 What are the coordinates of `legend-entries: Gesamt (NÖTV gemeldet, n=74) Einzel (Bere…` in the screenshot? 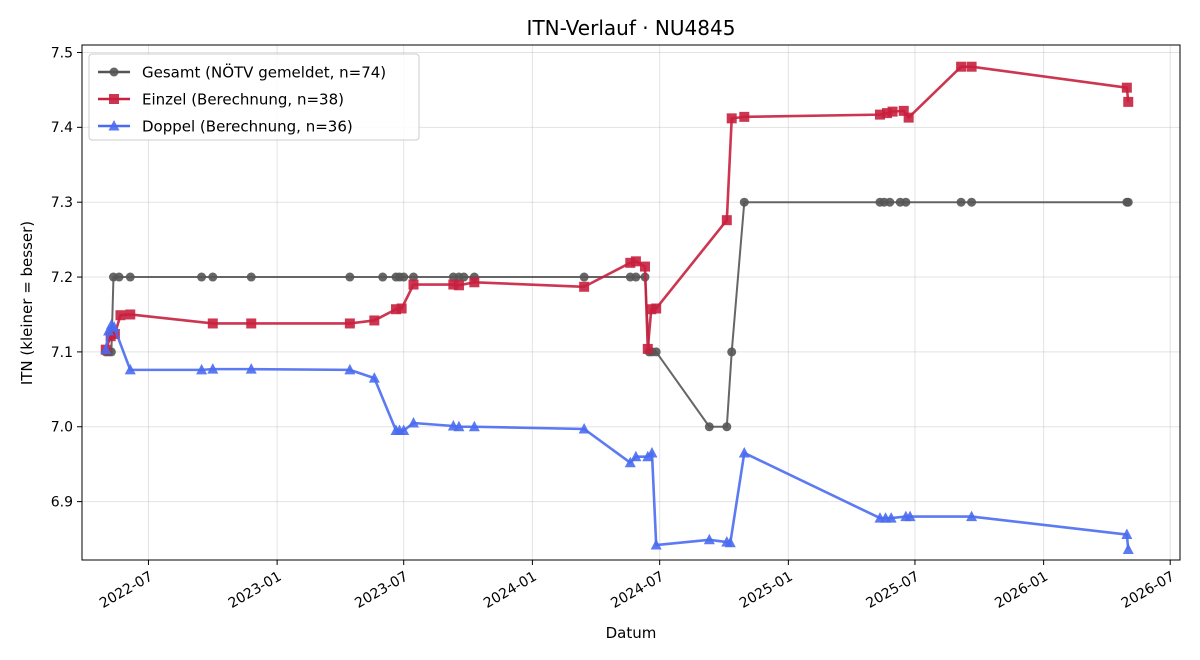 It's located at (242, 98).